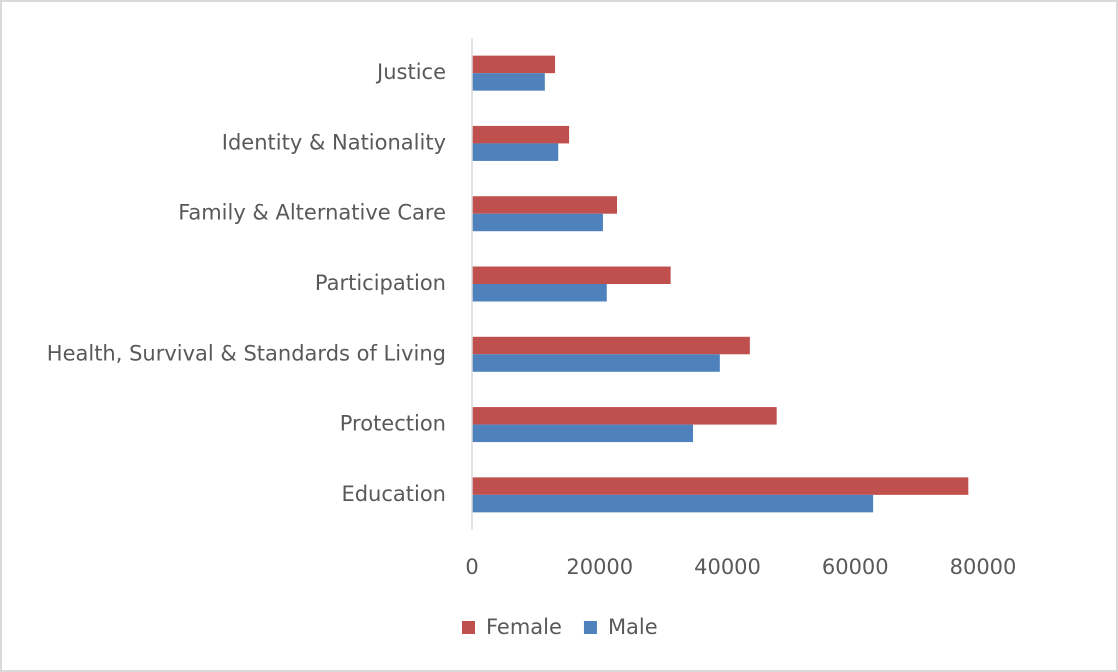  What do you see at coordinates (471, 567) in the screenshot?
I see `x-tick-label: 0` at bounding box center [471, 567].